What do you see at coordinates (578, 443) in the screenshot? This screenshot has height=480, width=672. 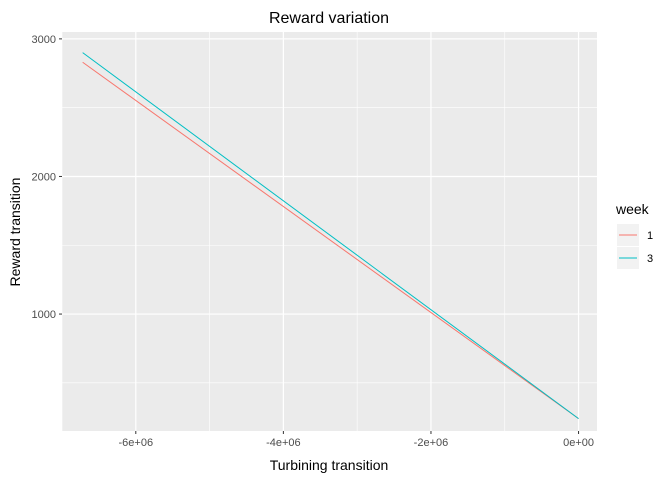 I see `x-tick-label: 0e+00` at bounding box center [578, 443].